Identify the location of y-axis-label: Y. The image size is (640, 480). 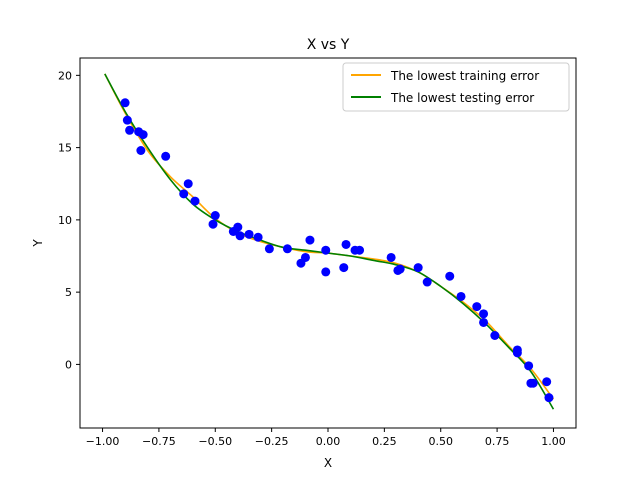
(38, 243).